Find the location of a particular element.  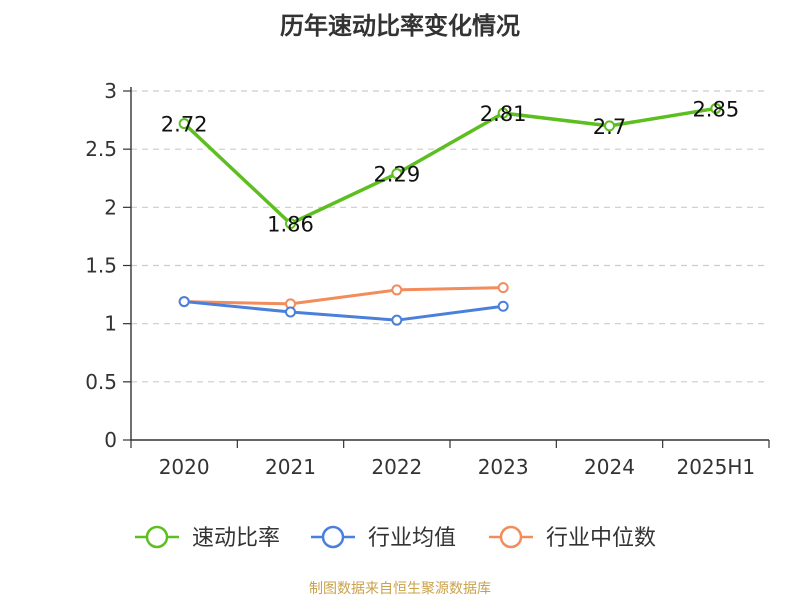

data-label: 2.85 is located at coordinates (715, 109).